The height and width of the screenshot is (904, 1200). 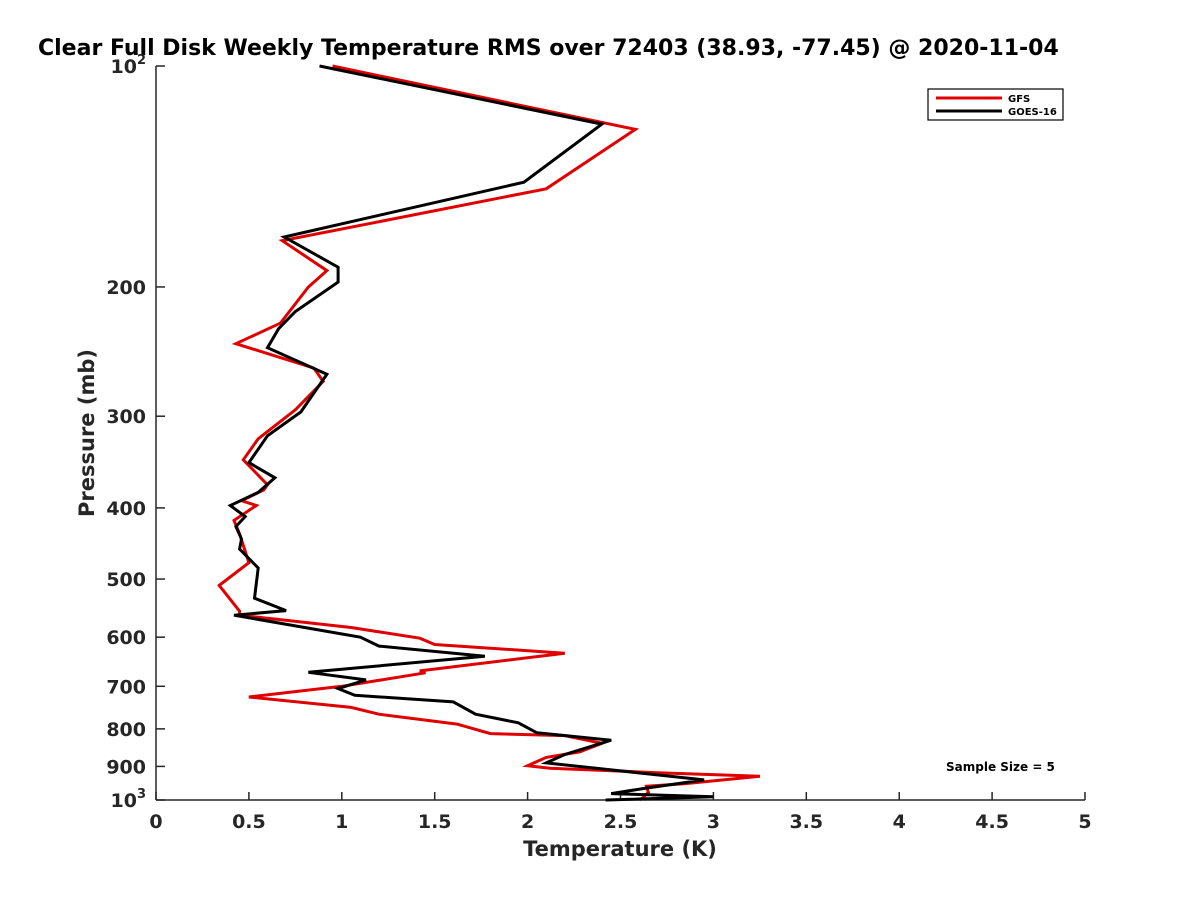 I want to click on y-tick-label: 300, so click(x=126, y=417).